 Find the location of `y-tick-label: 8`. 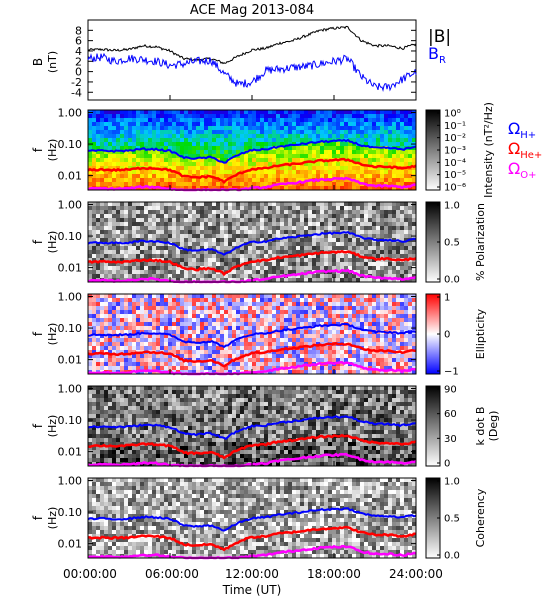

y-tick-label: 8 is located at coordinates (78, 30).